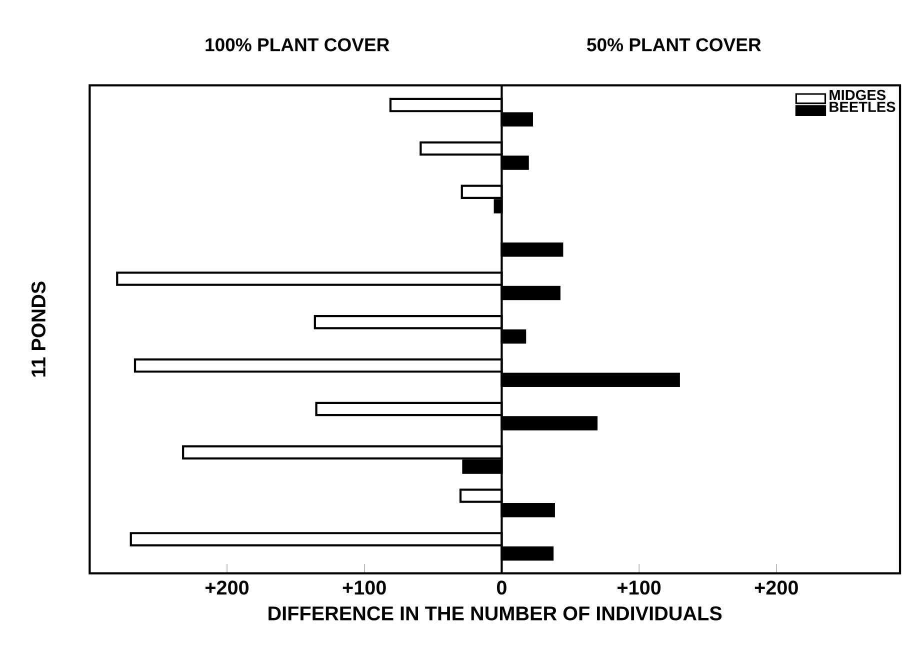  What do you see at coordinates (858, 95) in the screenshot?
I see `legend-label: MIDGES` at bounding box center [858, 95].